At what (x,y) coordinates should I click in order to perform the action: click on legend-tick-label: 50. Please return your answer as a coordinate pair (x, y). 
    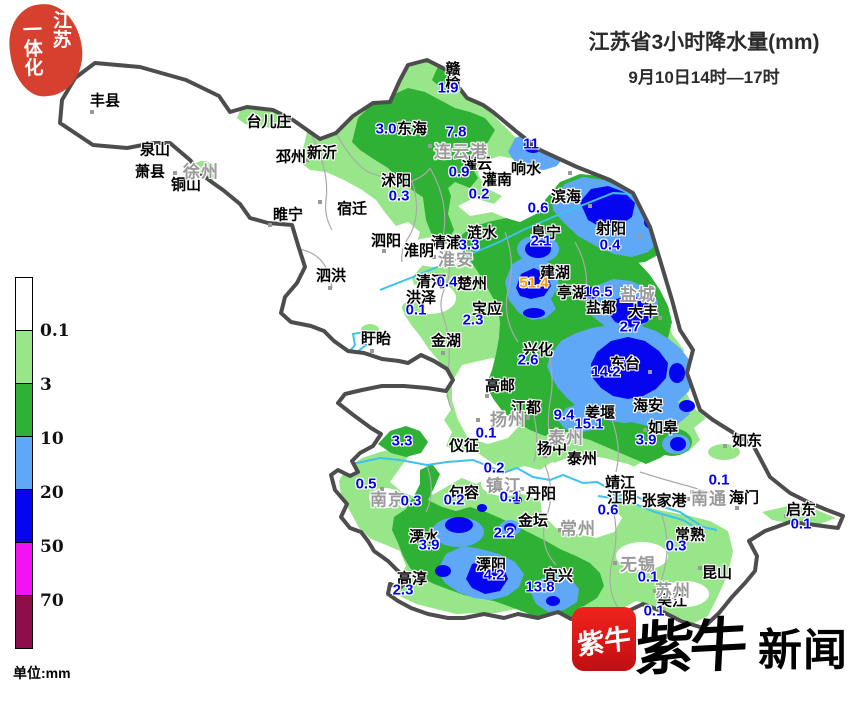
    Looking at the image, I should click on (52, 547).